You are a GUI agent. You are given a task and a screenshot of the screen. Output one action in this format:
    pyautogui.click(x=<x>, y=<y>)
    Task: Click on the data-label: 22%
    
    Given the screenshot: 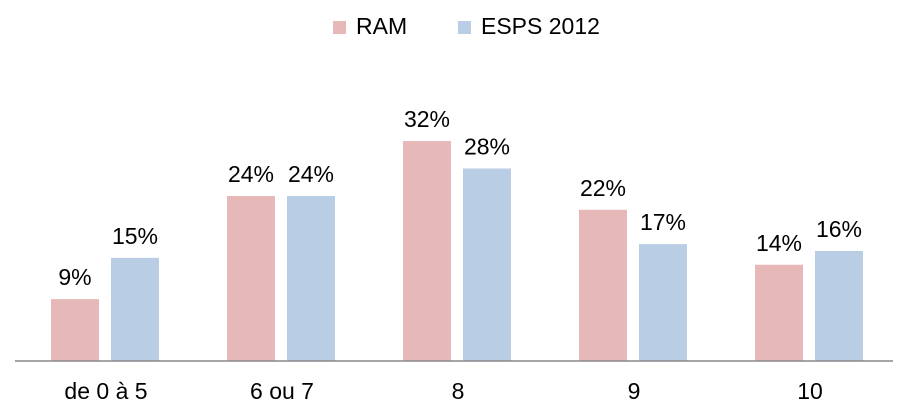 What is the action you would take?
    pyautogui.click(x=603, y=188)
    